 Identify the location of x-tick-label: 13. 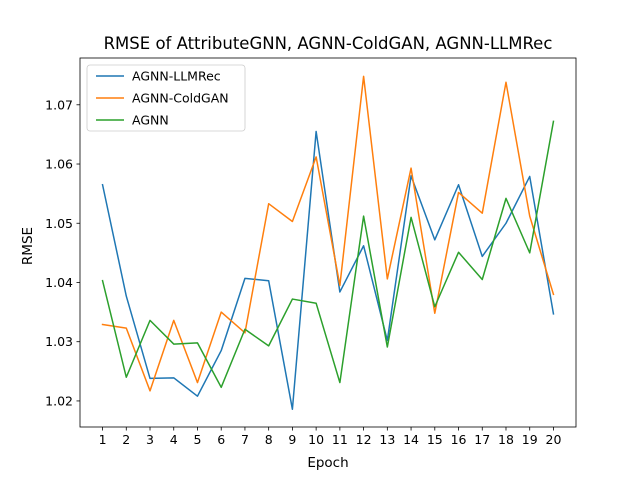
(387, 439).